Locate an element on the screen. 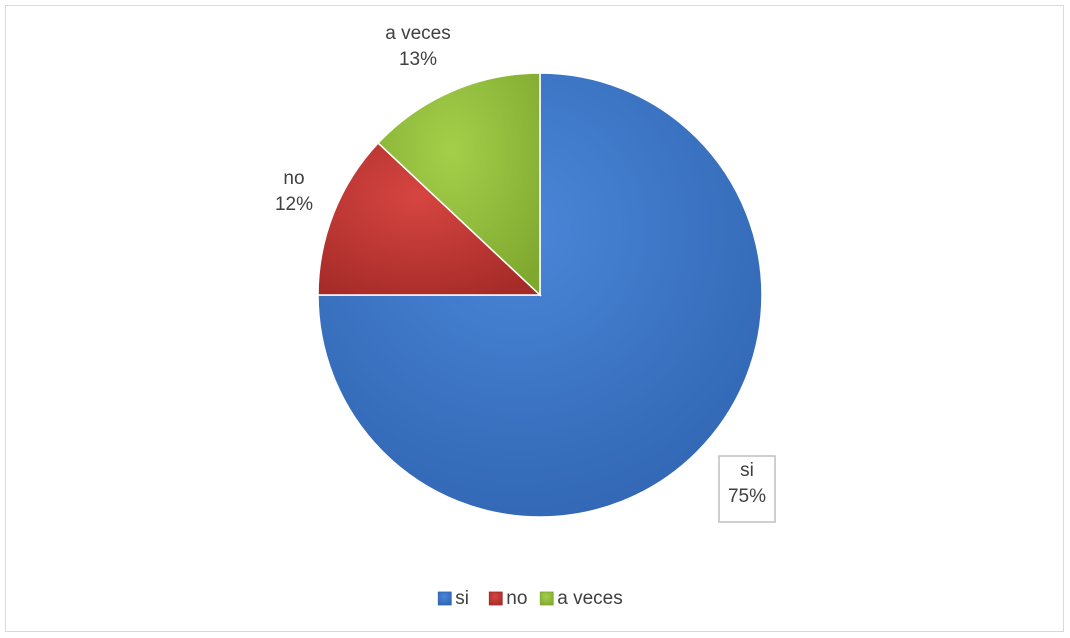 The image size is (1070, 638). legend-swatch-si is located at coordinates (444, 598).